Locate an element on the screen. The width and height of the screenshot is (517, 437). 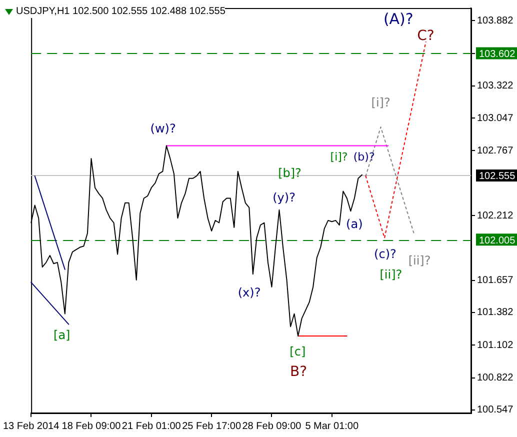
y-tick-label: 101.382 is located at coordinates (495, 312).